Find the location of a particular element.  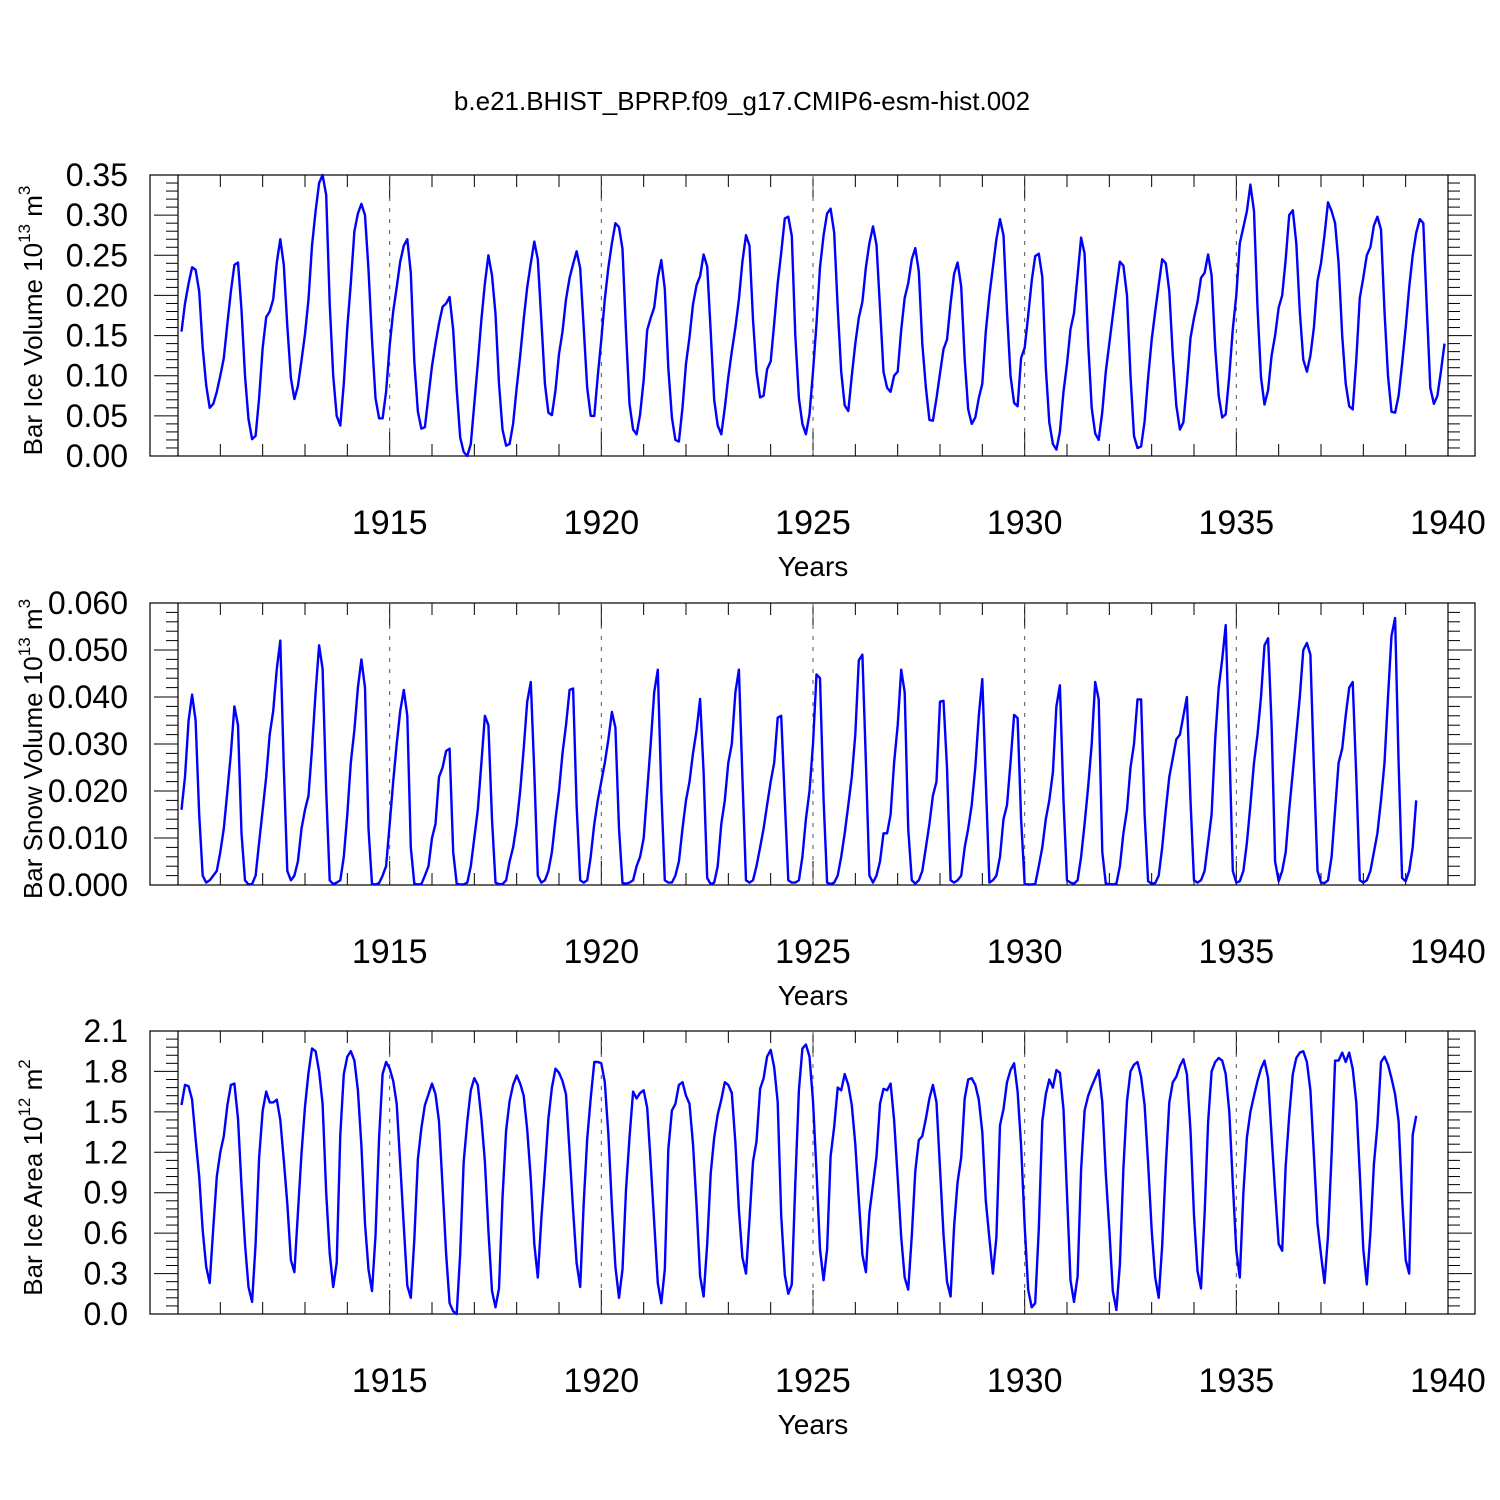

y-axis-label: Bar Snow Volume 1013 m3 is located at coordinates (31, 749).